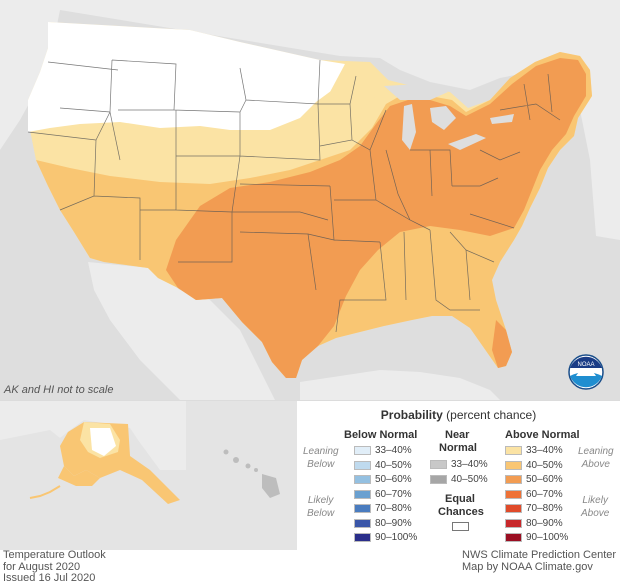 This screenshot has width=620, height=585. What do you see at coordinates (469, 479) in the screenshot?
I see `near-normal-label: 40–50%` at bounding box center [469, 479].